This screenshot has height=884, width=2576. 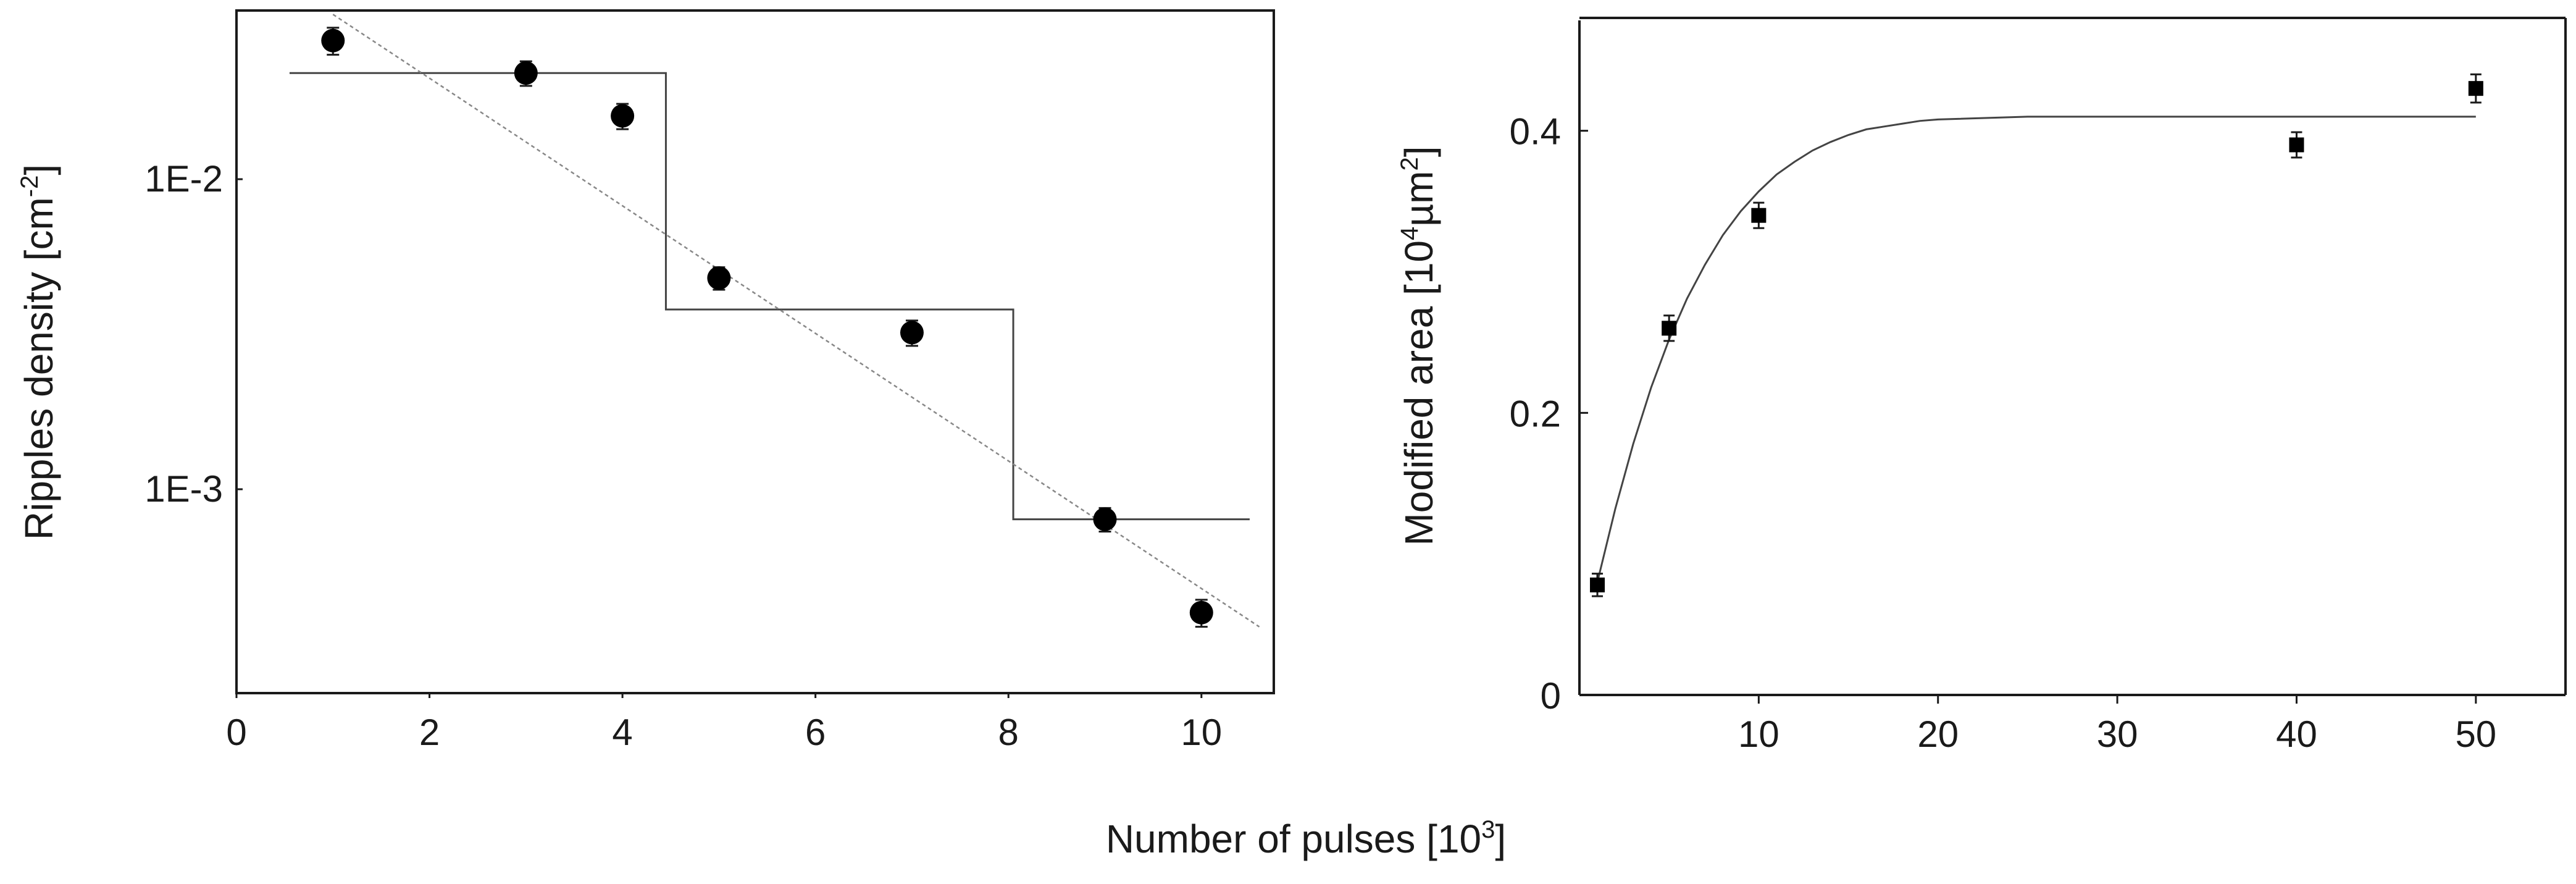 I want to click on y-tick-label: 0, so click(x=1551, y=696).